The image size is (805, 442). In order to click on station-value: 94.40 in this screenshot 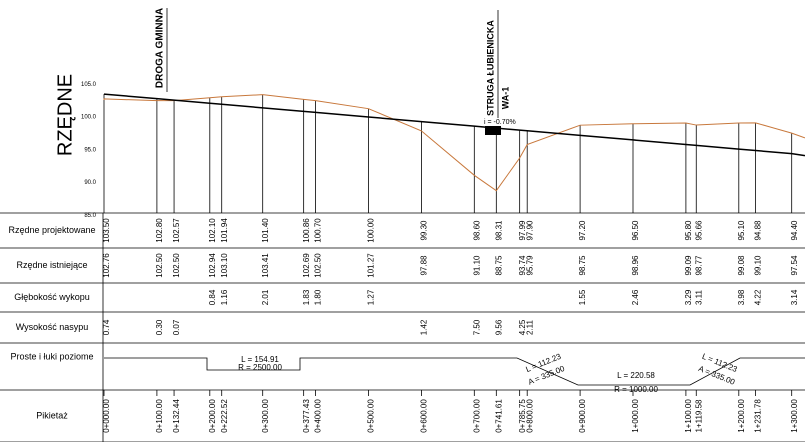, I will do `click(794, 230)`.